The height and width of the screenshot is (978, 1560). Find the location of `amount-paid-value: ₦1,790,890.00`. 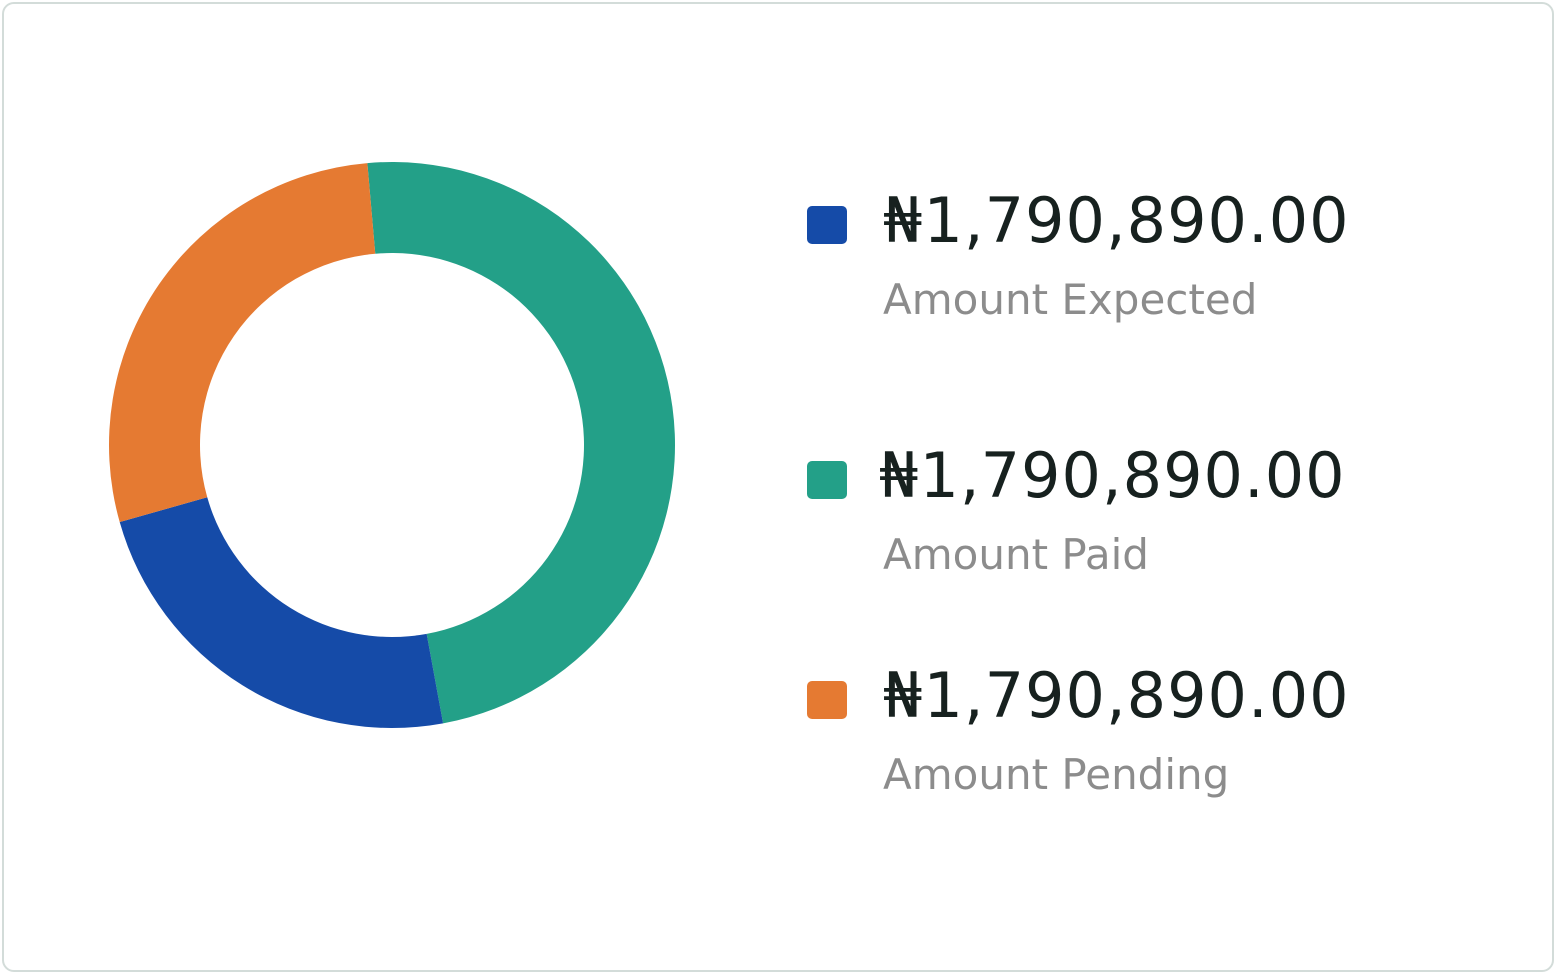

amount-paid-value: ₦1,790,890.00 is located at coordinates (1112, 475).